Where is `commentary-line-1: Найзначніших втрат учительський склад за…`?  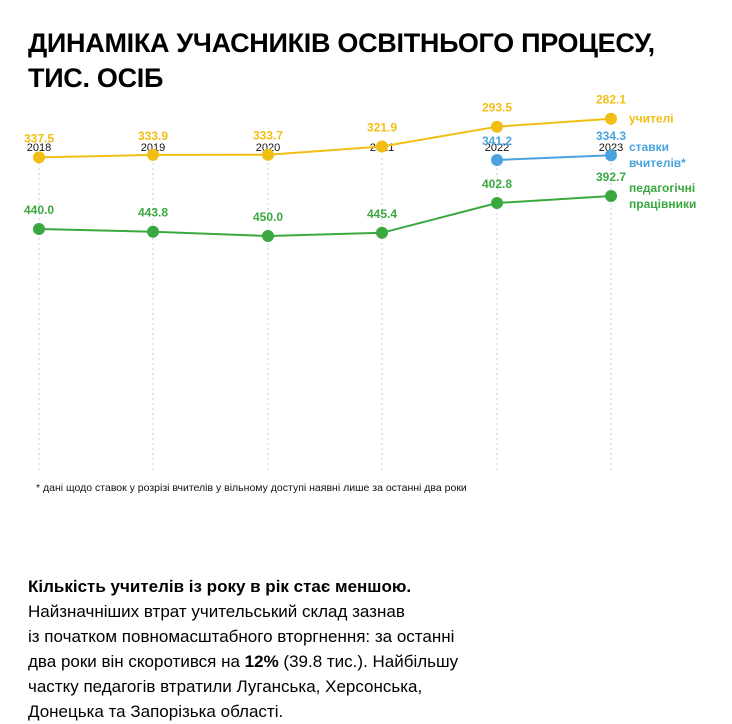 commentary-line-1: Найзначніших втрат учительський склад за… is located at coordinates (216, 611).